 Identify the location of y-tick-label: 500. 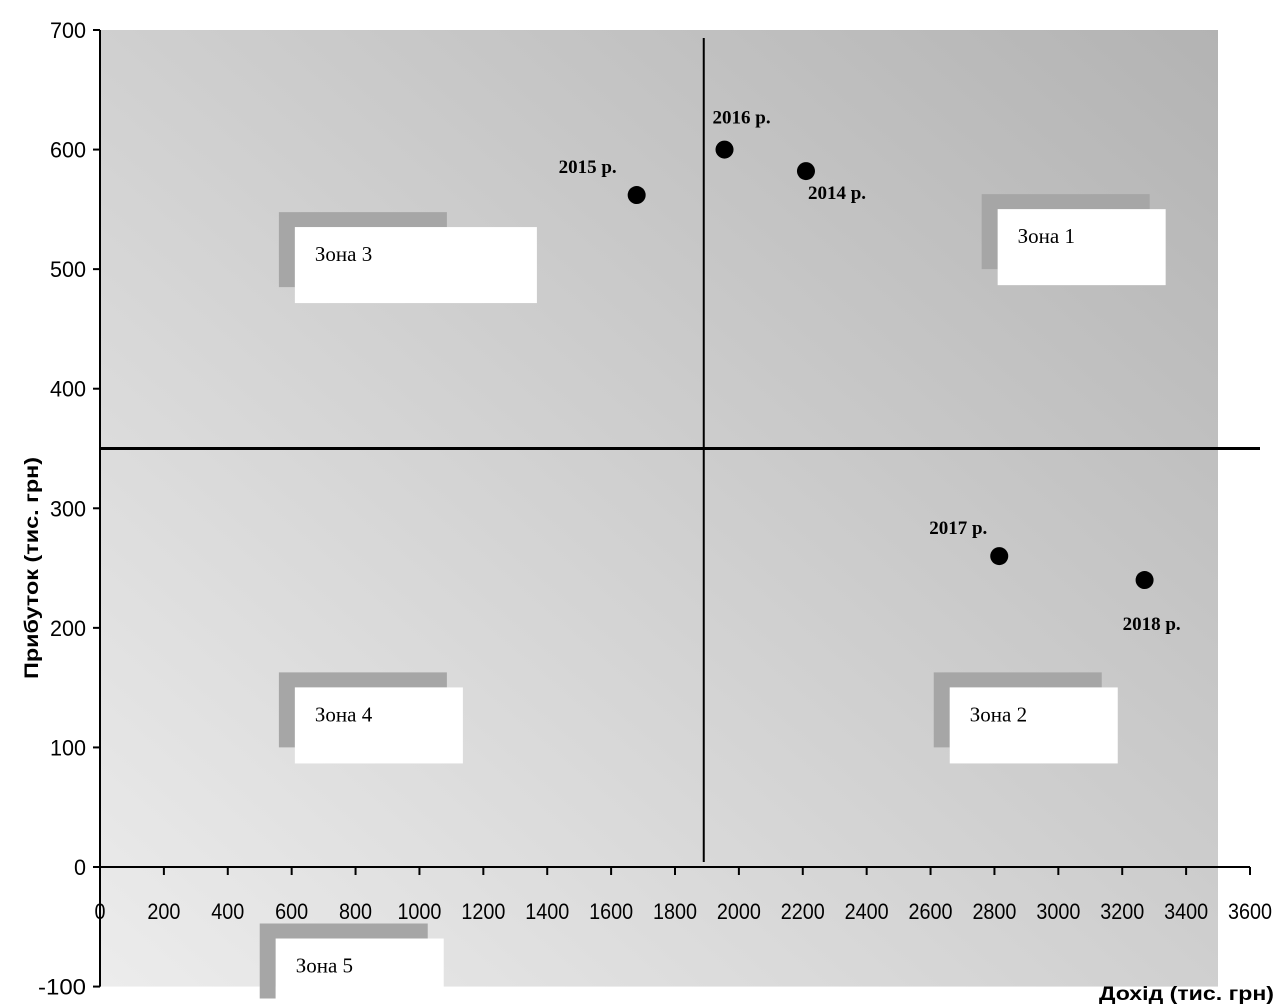
(68, 269).